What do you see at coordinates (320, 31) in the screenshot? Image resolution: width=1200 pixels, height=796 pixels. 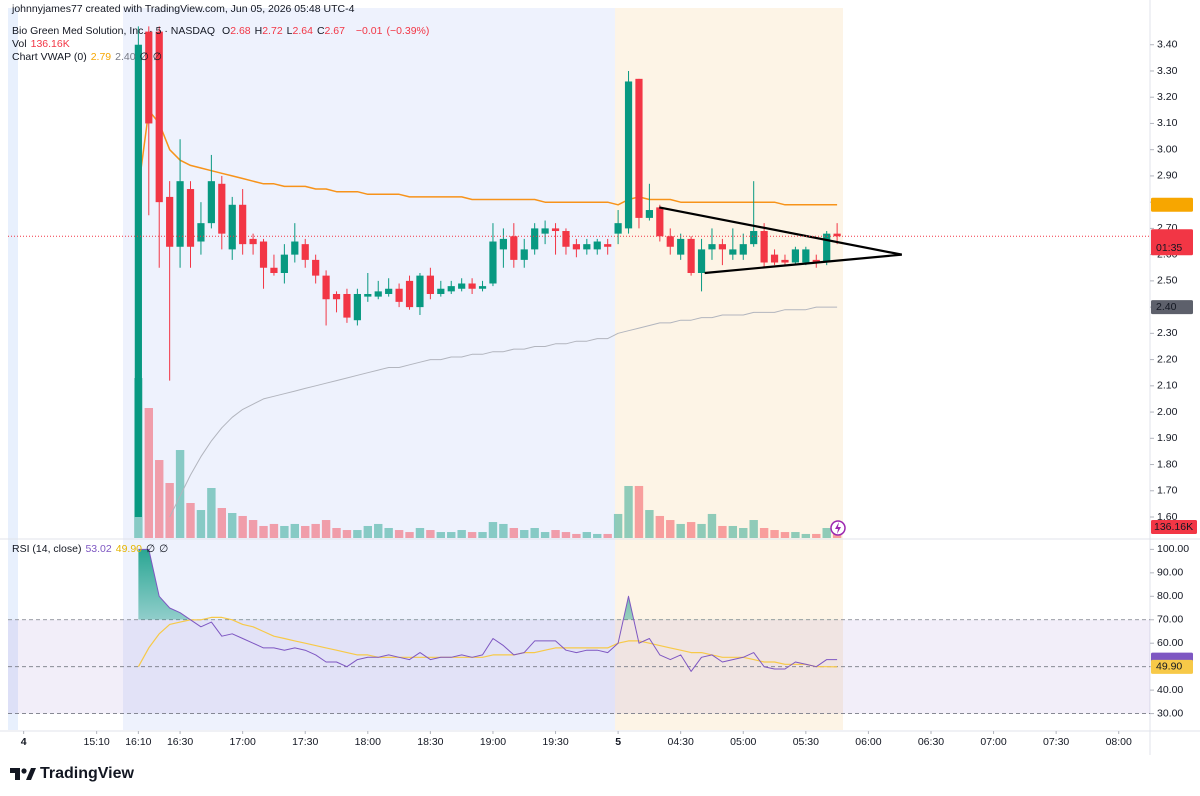 I see `ohlc-key: C` at bounding box center [320, 31].